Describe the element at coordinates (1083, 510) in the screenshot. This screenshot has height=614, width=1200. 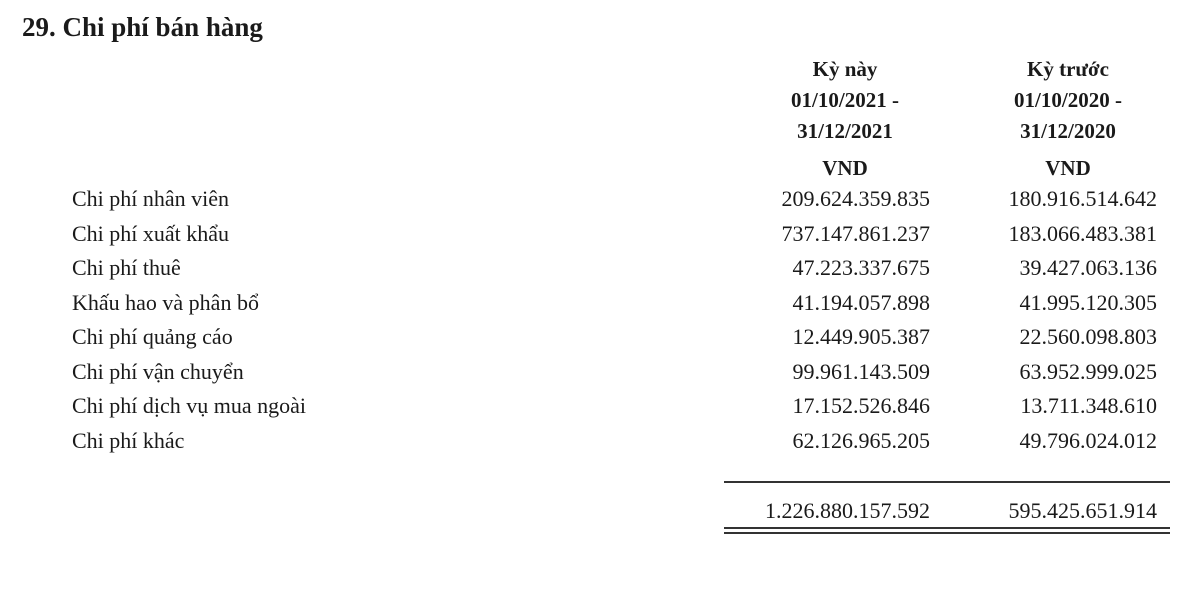
I see `total-previous: 595.425.651.914` at that location.